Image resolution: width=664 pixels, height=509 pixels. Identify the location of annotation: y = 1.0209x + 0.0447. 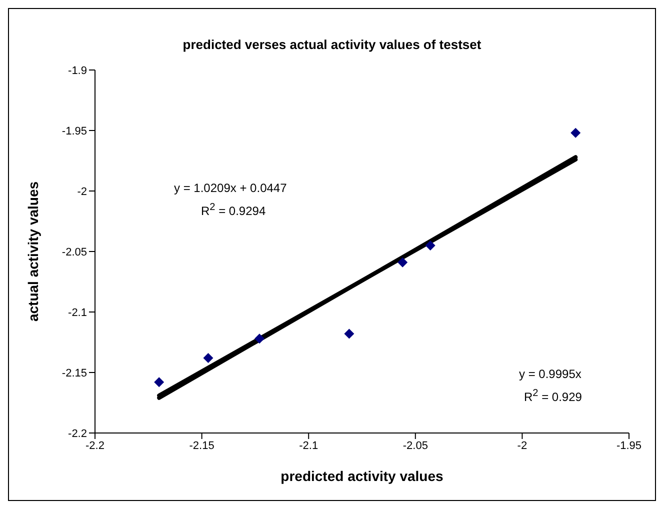
(230, 188).